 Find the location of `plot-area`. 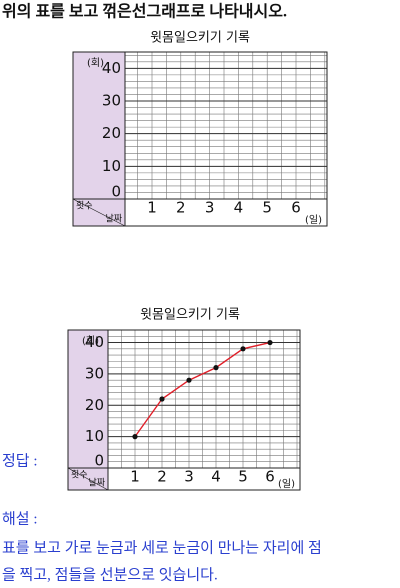

plot-area is located at coordinates (226, 125).